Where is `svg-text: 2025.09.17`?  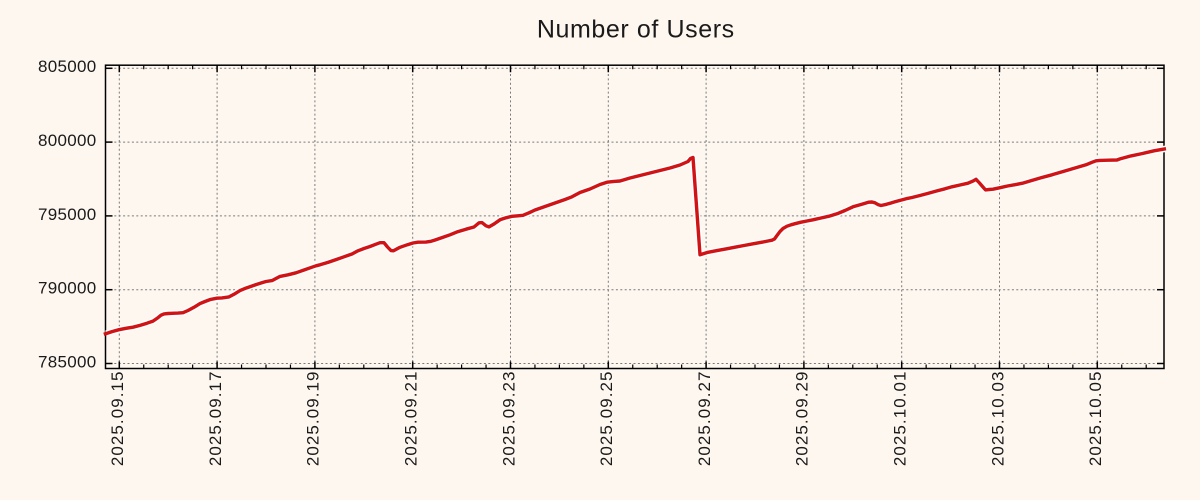 svg-text: 2025.09.17 is located at coordinates (215, 419).